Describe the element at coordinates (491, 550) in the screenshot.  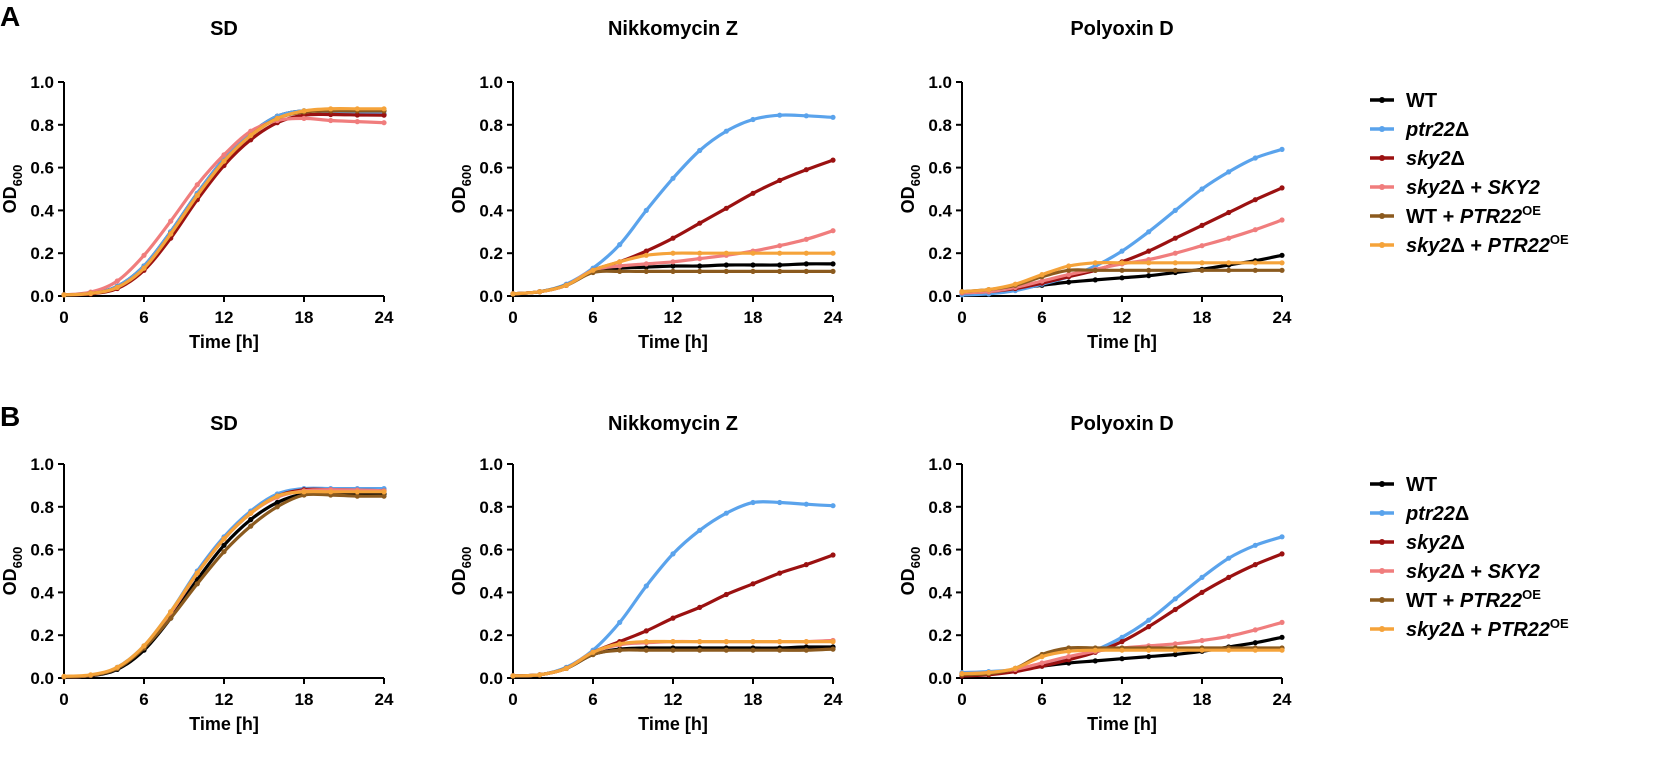
I see `y-tick-label: 0.6` at that location.